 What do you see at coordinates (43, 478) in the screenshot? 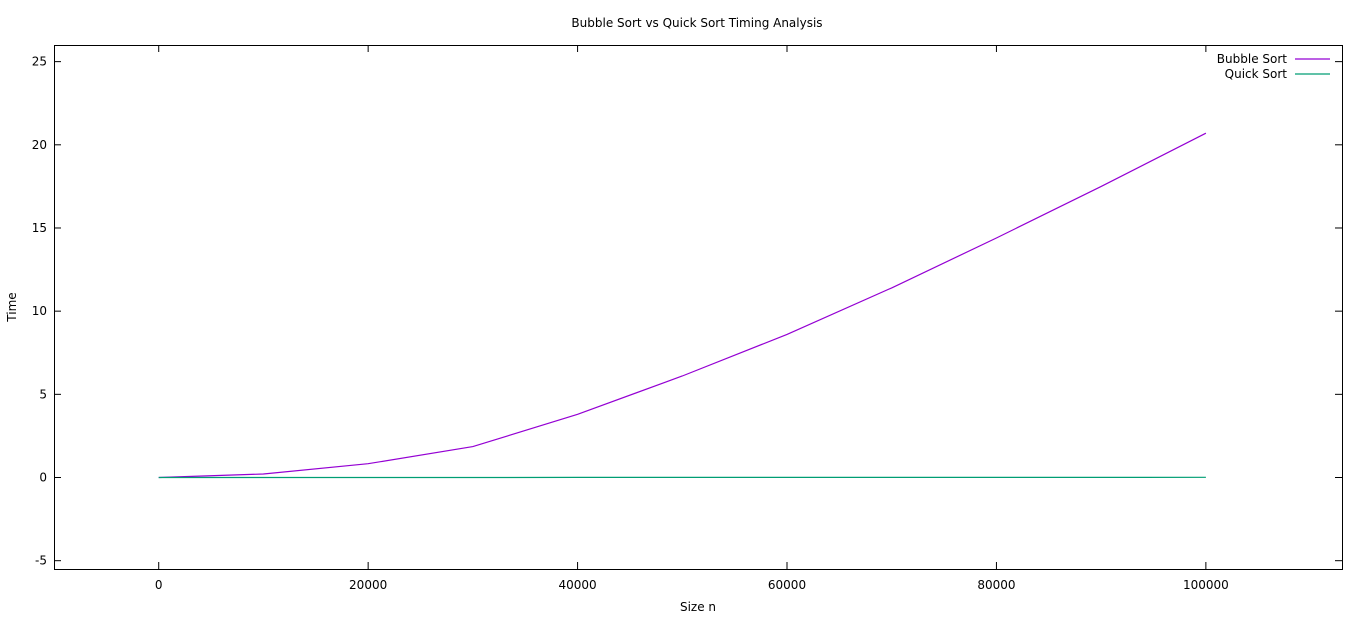
I see `y-tick-label: 0` at bounding box center [43, 478].